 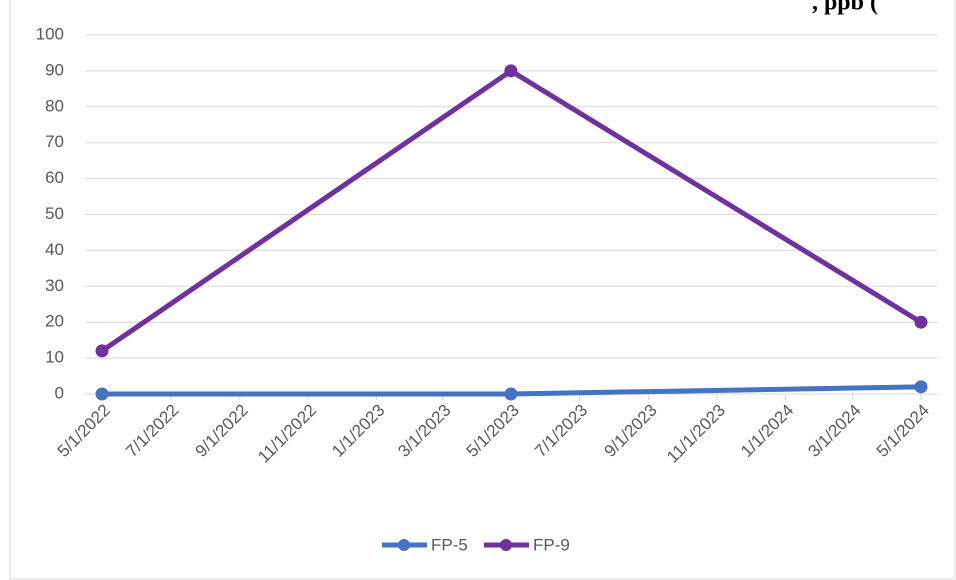 What do you see at coordinates (54, 105) in the screenshot?
I see `y-tick-label: 80` at bounding box center [54, 105].